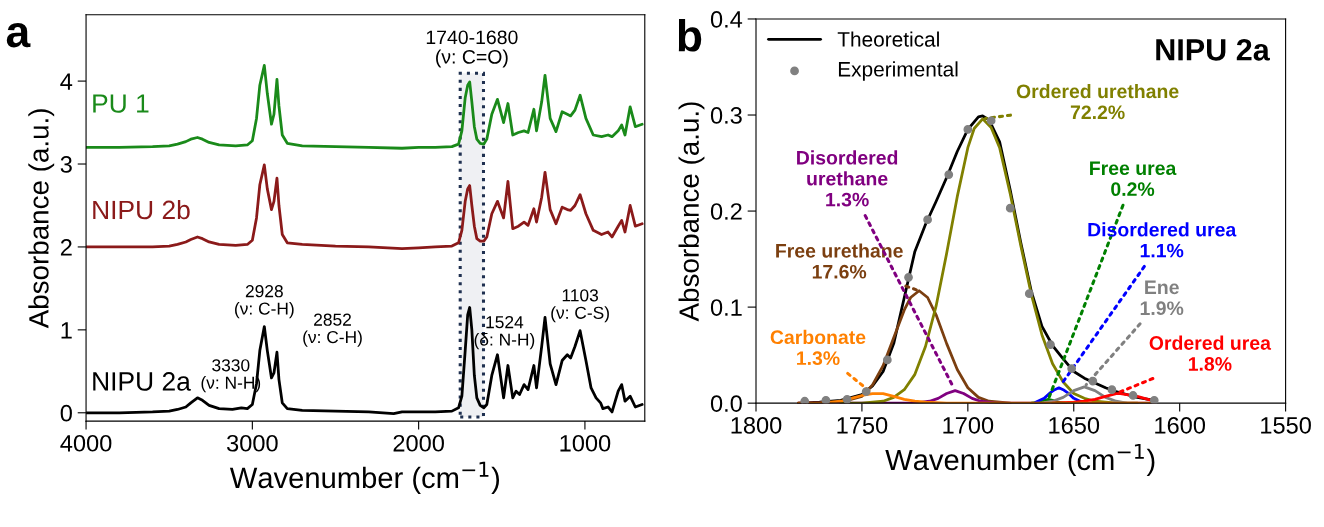  I want to click on band-label: 1740-1680 (ν: C=O), so click(472, 49).